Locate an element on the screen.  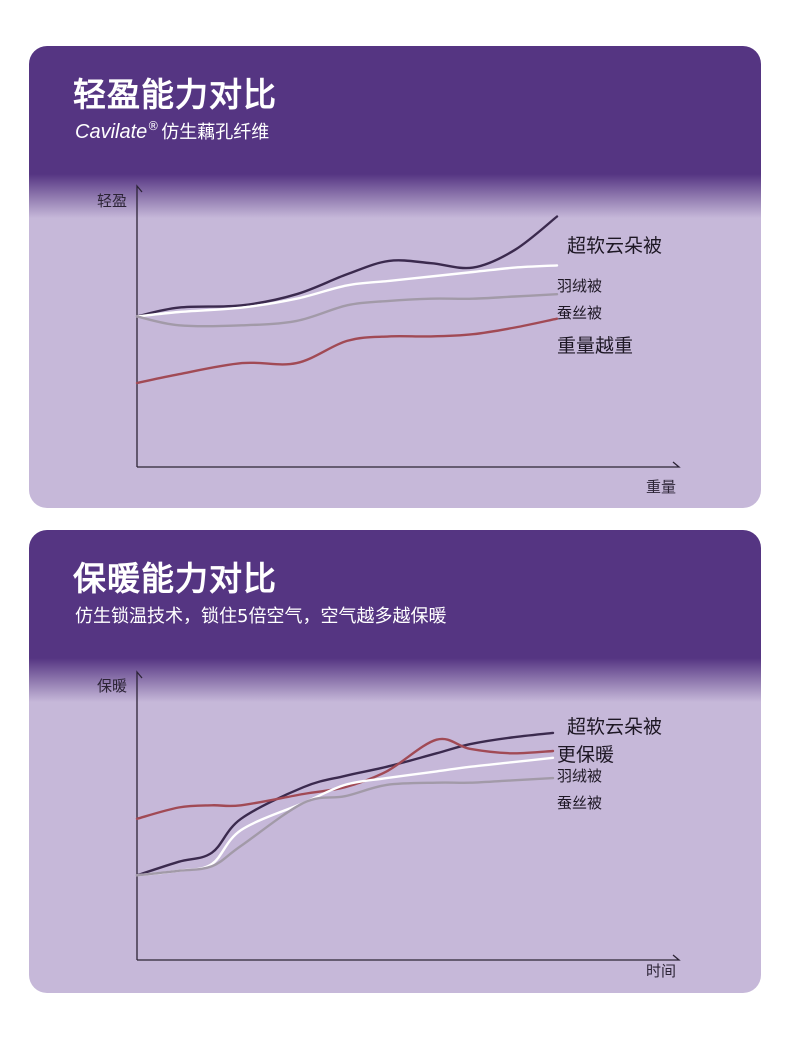
series-label-1: 更保暖 is located at coordinates (585, 755).